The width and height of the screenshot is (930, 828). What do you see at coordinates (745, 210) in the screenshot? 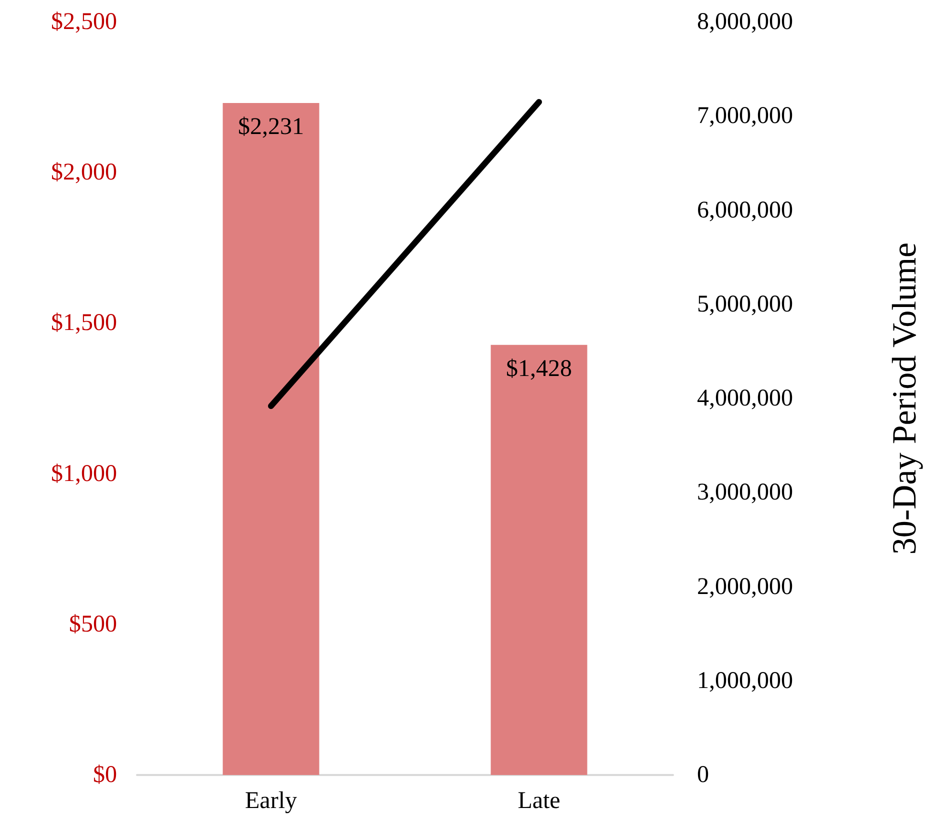
I see `y2-tick-label: 6,000,000` at bounding box center [745, 210].